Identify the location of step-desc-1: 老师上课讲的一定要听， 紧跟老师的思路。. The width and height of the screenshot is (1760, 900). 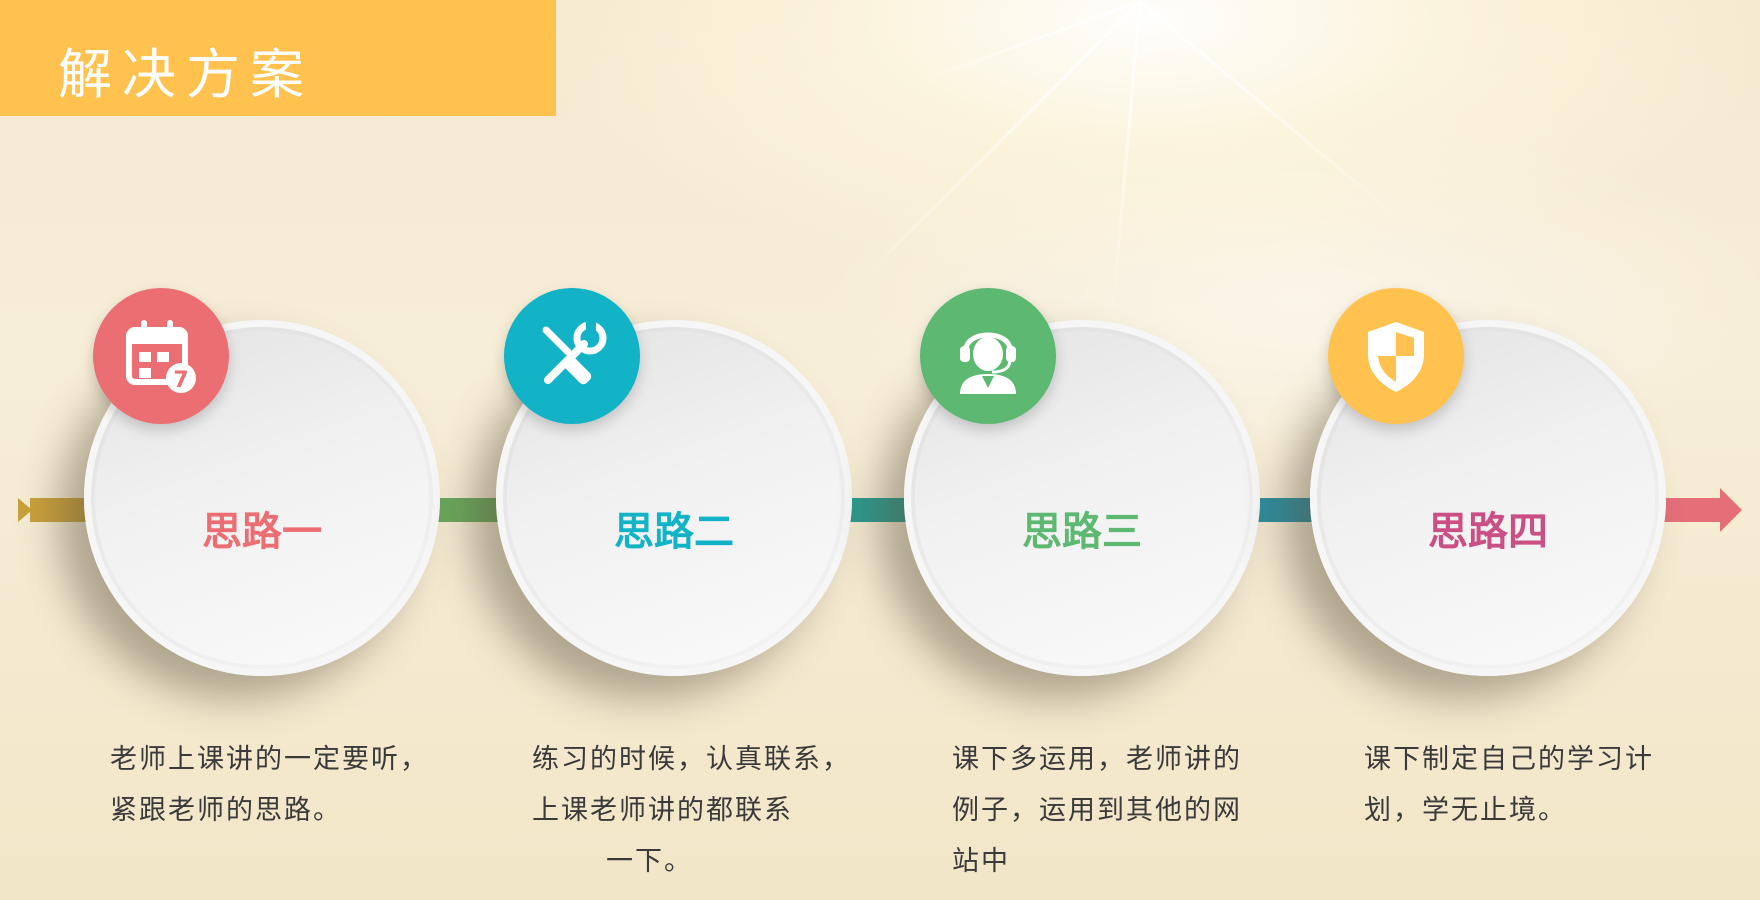
(269, 785).